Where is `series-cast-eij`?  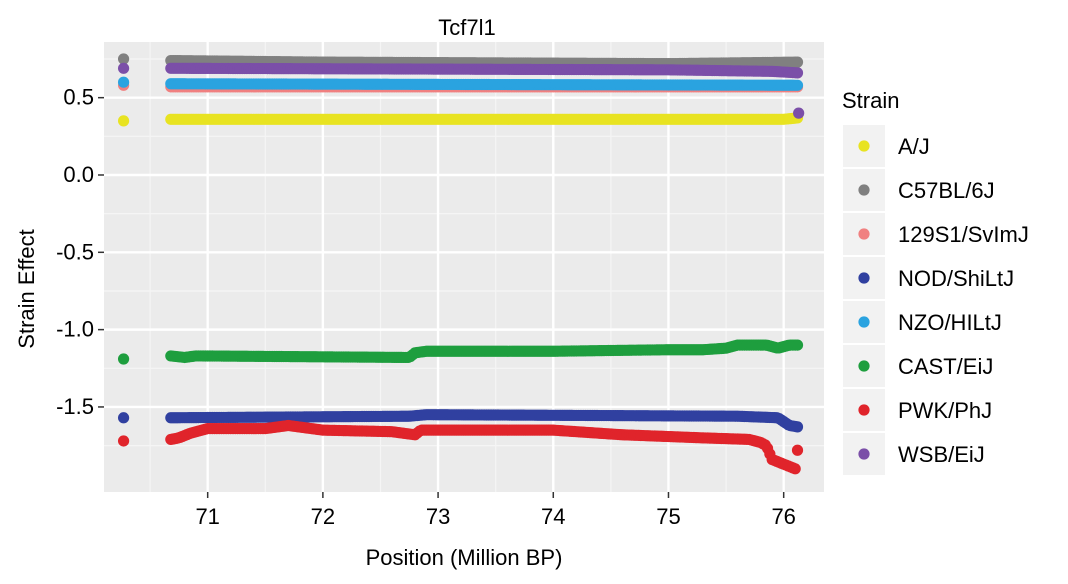 series-cast-eij is located at coordinates (460, 352).